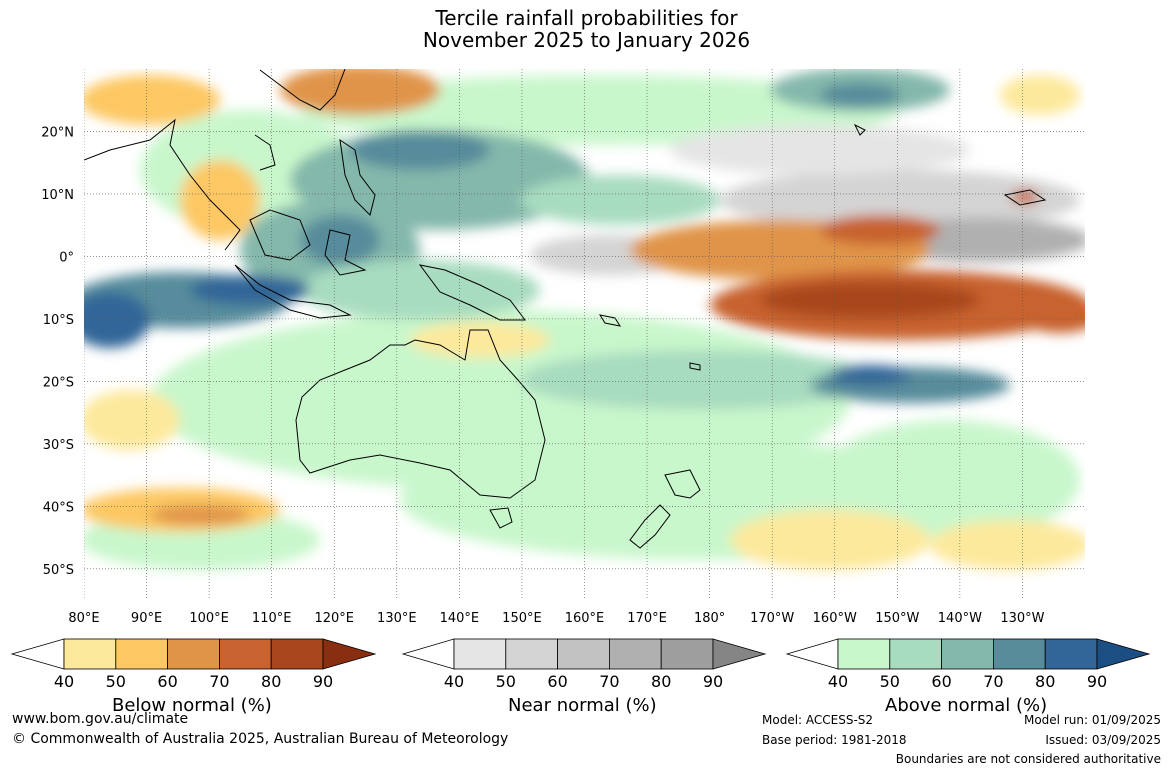 Image resolution: width=1173 pixels, height=770 pixels. I want to click on lat-tick-label: 30°S, so click(58, 445).